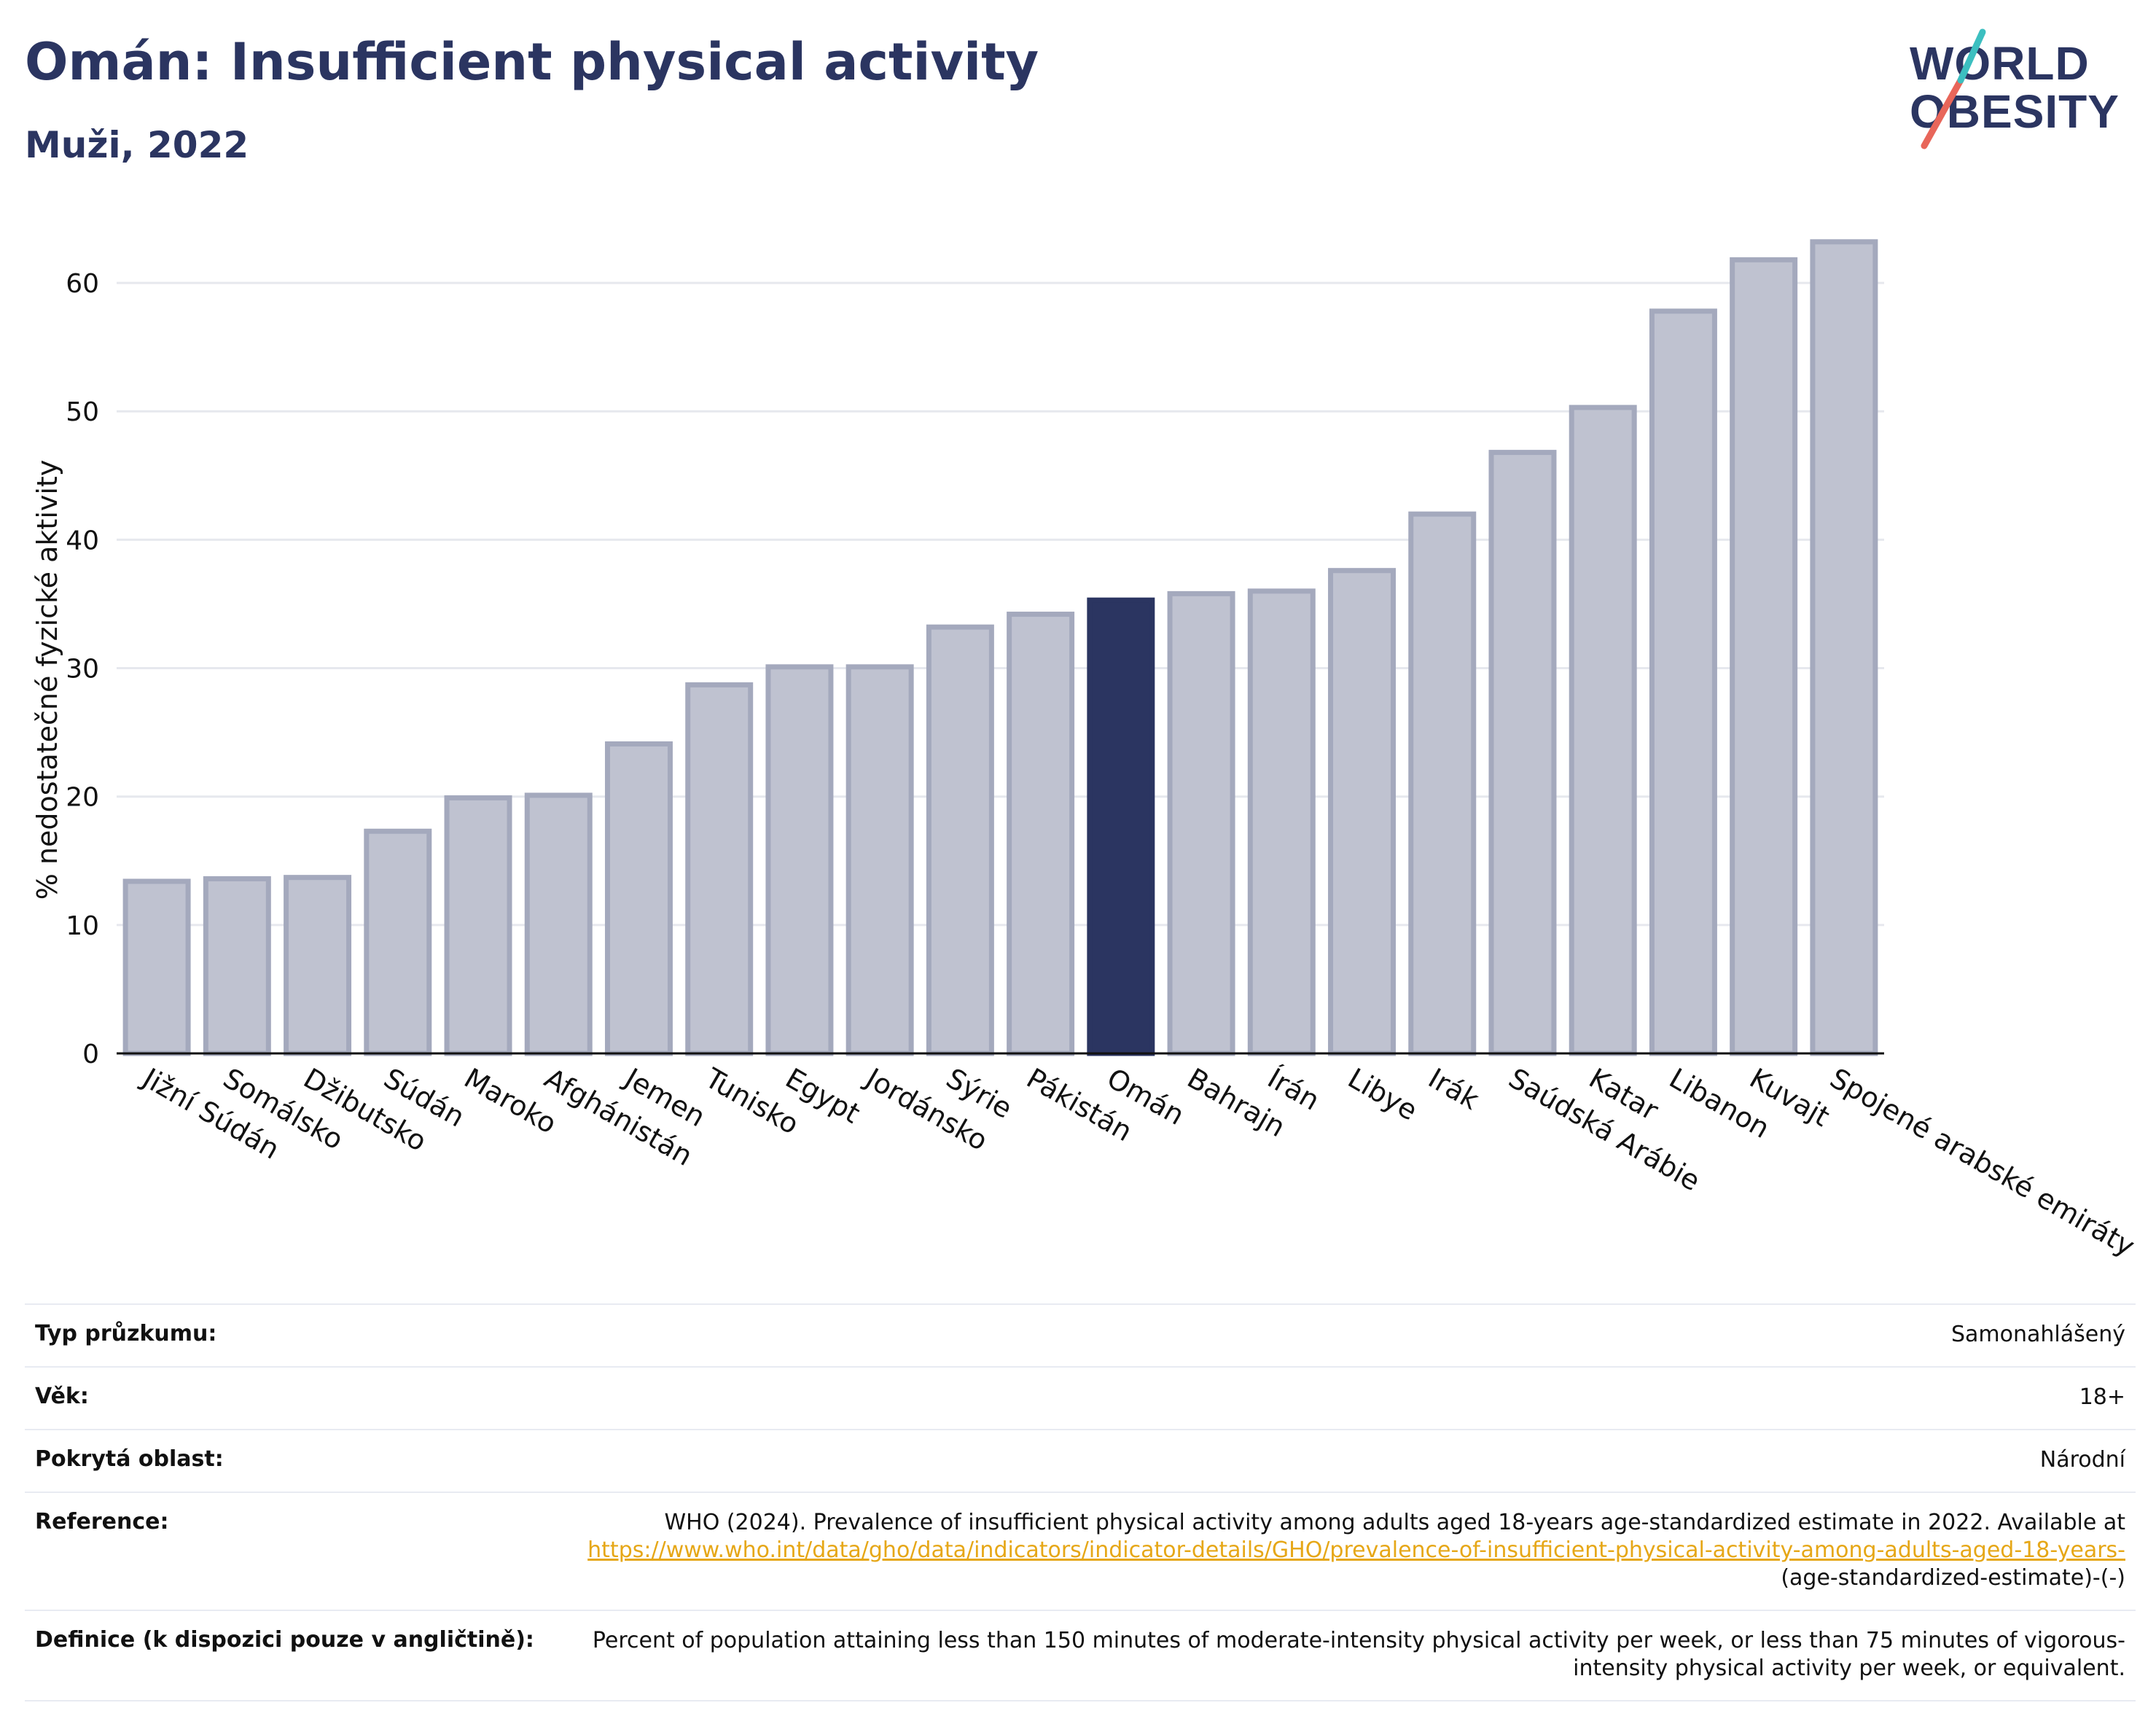  What do you see at coordinates (1081, 1397) in the screenshot?
I see `info-row-age: Věk: 18+` at bounding box center [1081, 1397].